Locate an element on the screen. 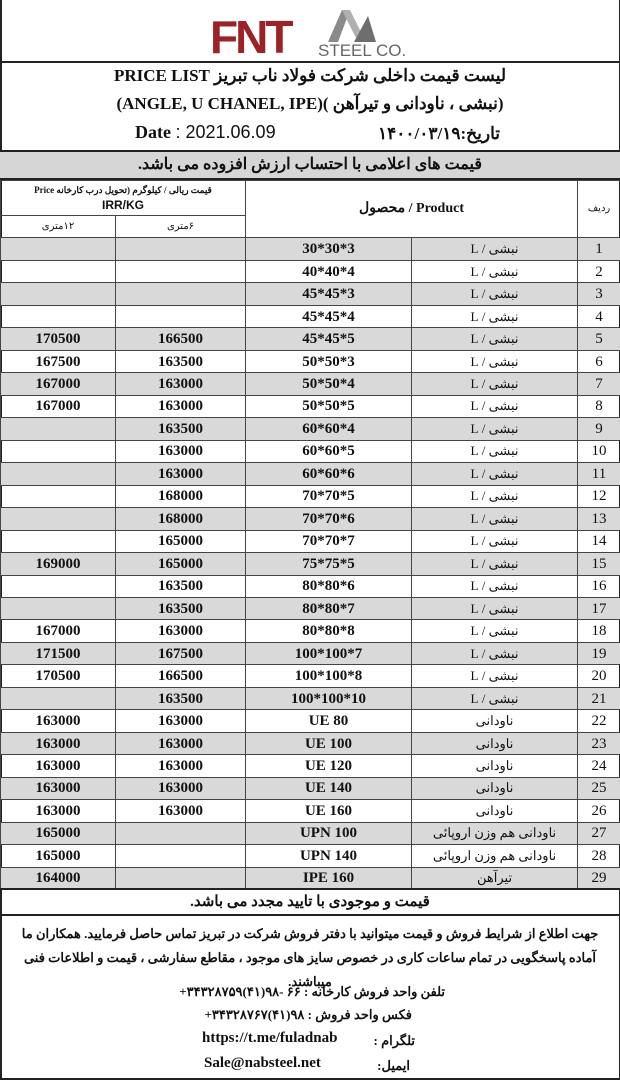  row-index: 10 is located at coordinates (598, 451).